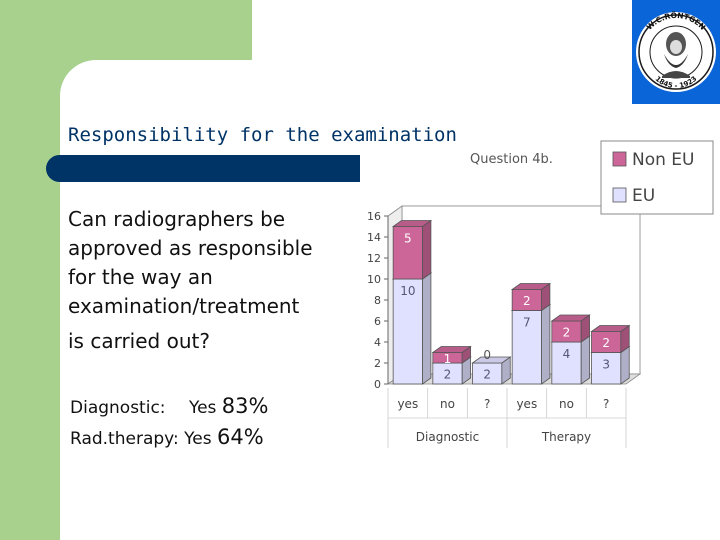 The width and height of the screenshot is (720, 540). Describe the element at coordinates (507, 418) in the screenshot. I see `x-axis: yes no? yes no ? Diagnostic Therapy` at that location.